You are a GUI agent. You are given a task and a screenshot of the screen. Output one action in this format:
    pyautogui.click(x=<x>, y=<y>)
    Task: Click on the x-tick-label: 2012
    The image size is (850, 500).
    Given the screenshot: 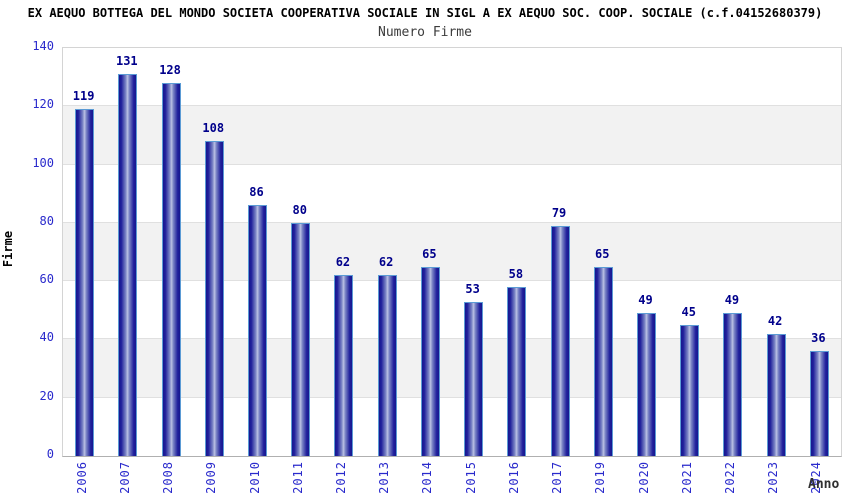 What is the action you would take?
    pyautogui.click(x=340, y=477)
    